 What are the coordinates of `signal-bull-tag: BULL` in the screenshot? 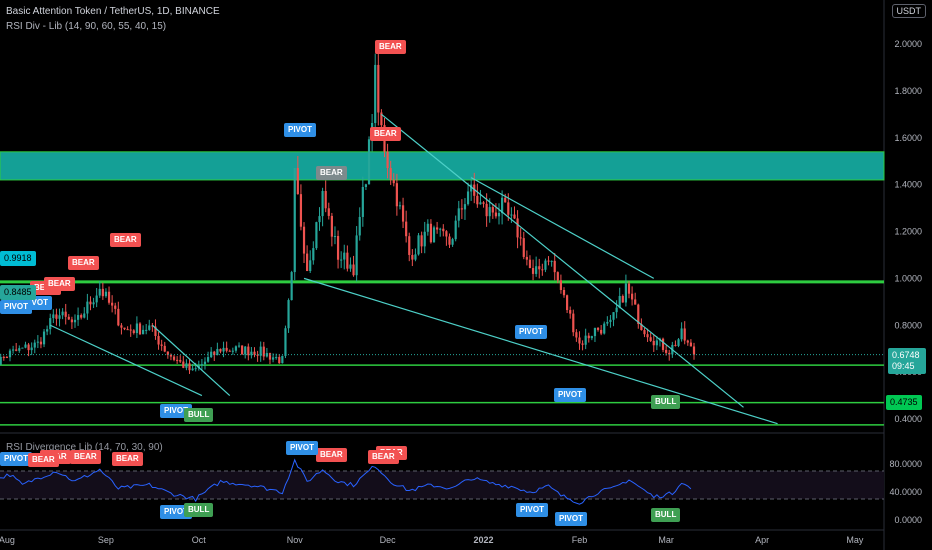 It's located at (199, 415).